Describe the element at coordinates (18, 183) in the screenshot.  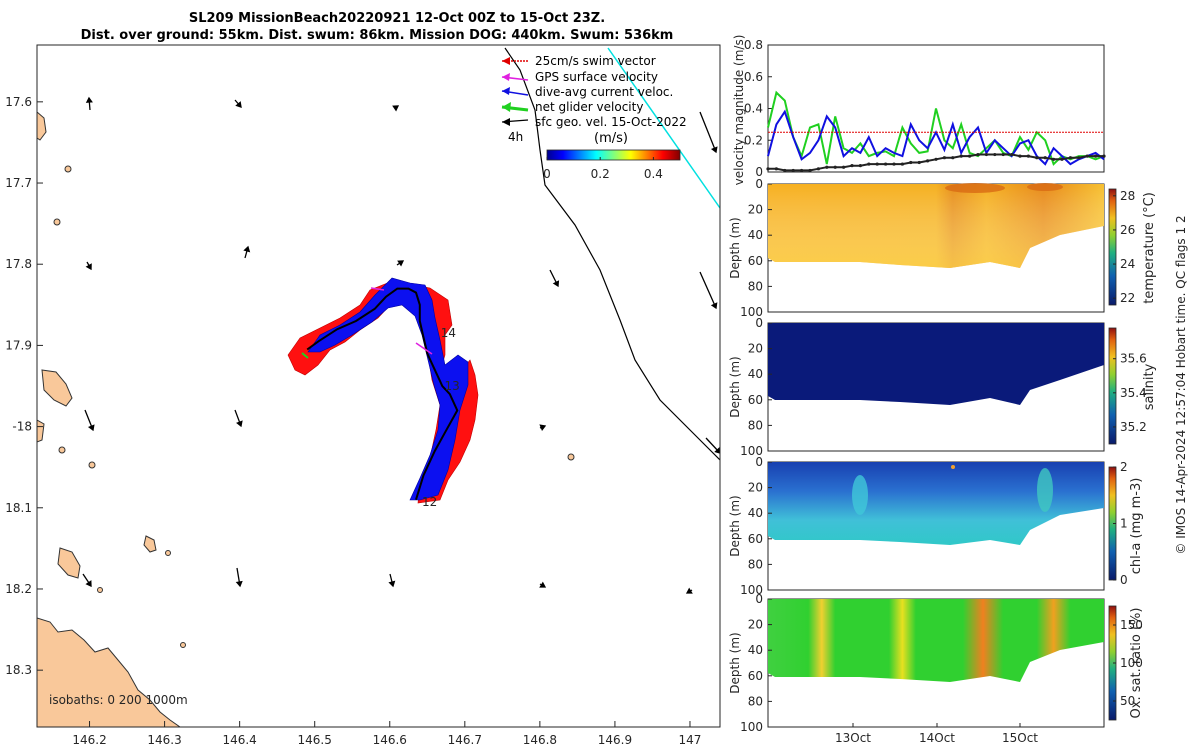
I see `map-y-tick-label: 17.7` at that location.